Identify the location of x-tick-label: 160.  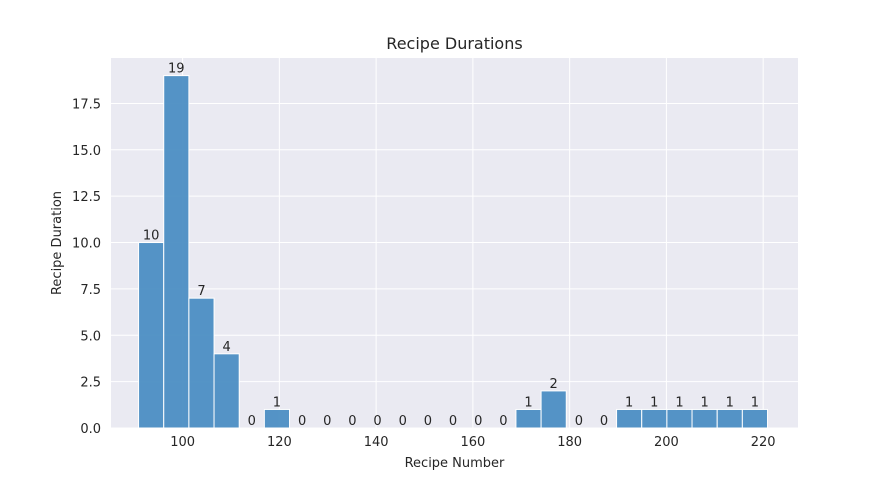
(472, 442).